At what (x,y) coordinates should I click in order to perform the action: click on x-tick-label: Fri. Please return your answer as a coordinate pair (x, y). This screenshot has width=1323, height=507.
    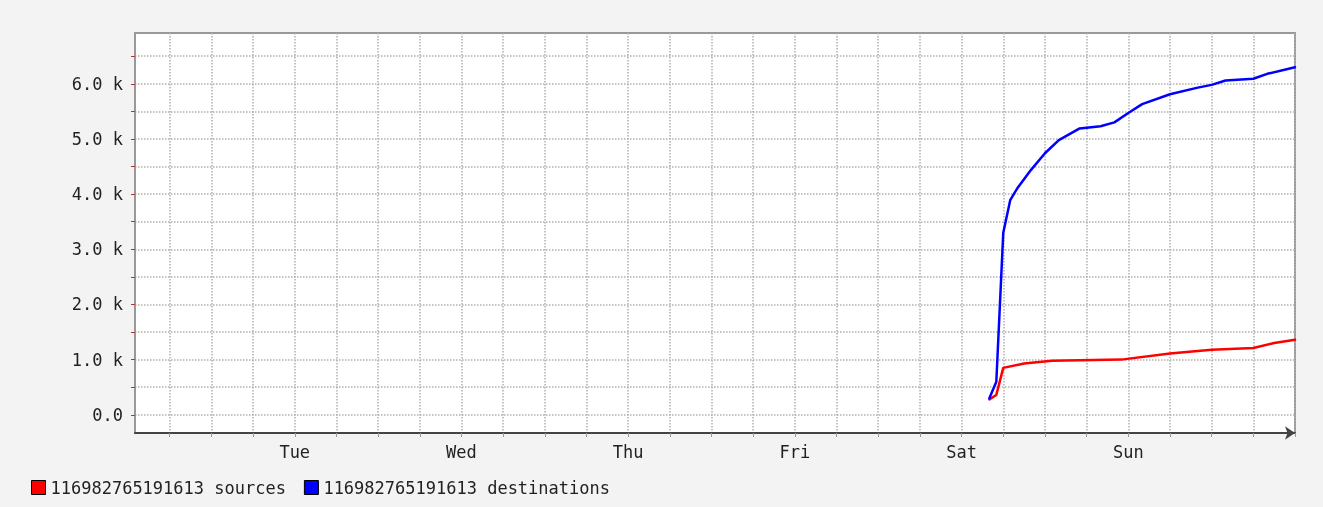
    Looking at the image, I should click on (795, 451).